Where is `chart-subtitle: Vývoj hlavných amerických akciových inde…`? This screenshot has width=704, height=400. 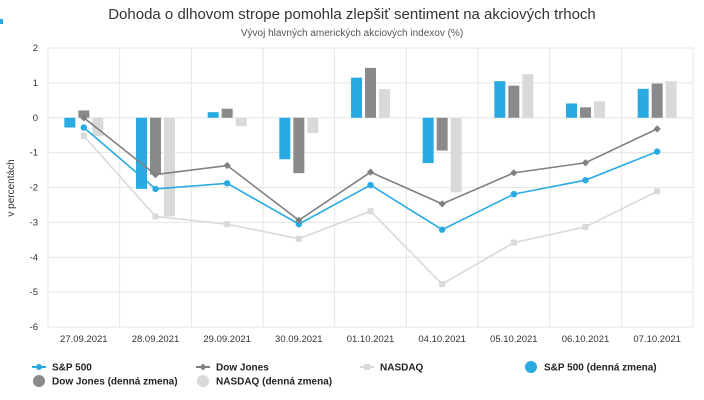 chart-subtitle: Vývoj hlavných amerických akciových inde… is located at coordinates (352, 33).